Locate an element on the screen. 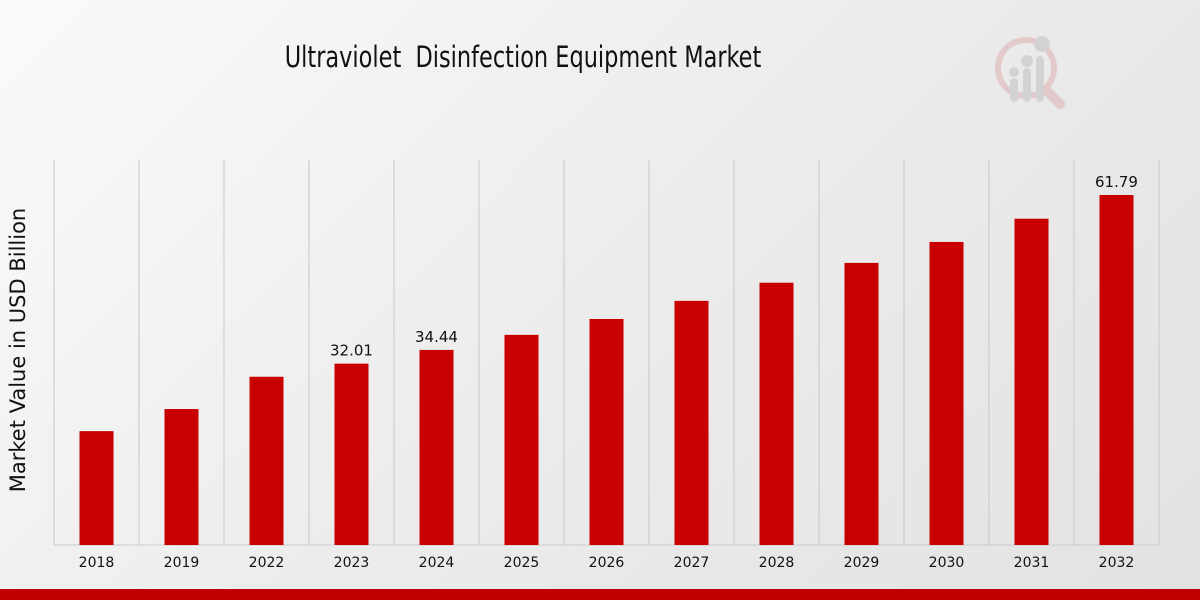 The image size is (1200, 600). bar-2025 is located at coordinates (521, 439).